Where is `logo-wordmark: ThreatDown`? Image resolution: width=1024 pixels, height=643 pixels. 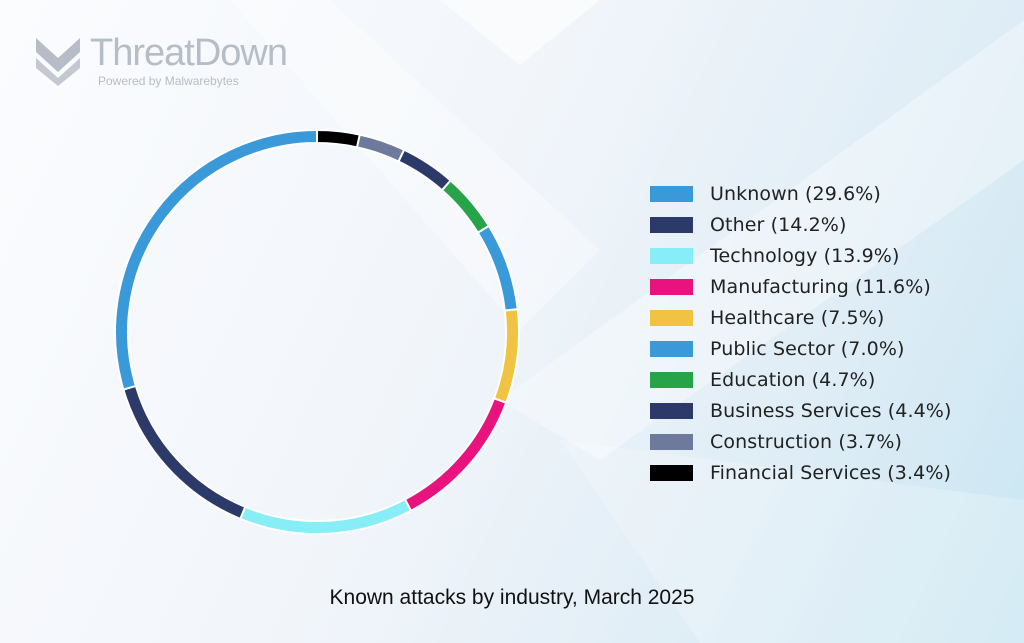
logo-wordmark: ThreatDown is located at coordinates (189, 53).